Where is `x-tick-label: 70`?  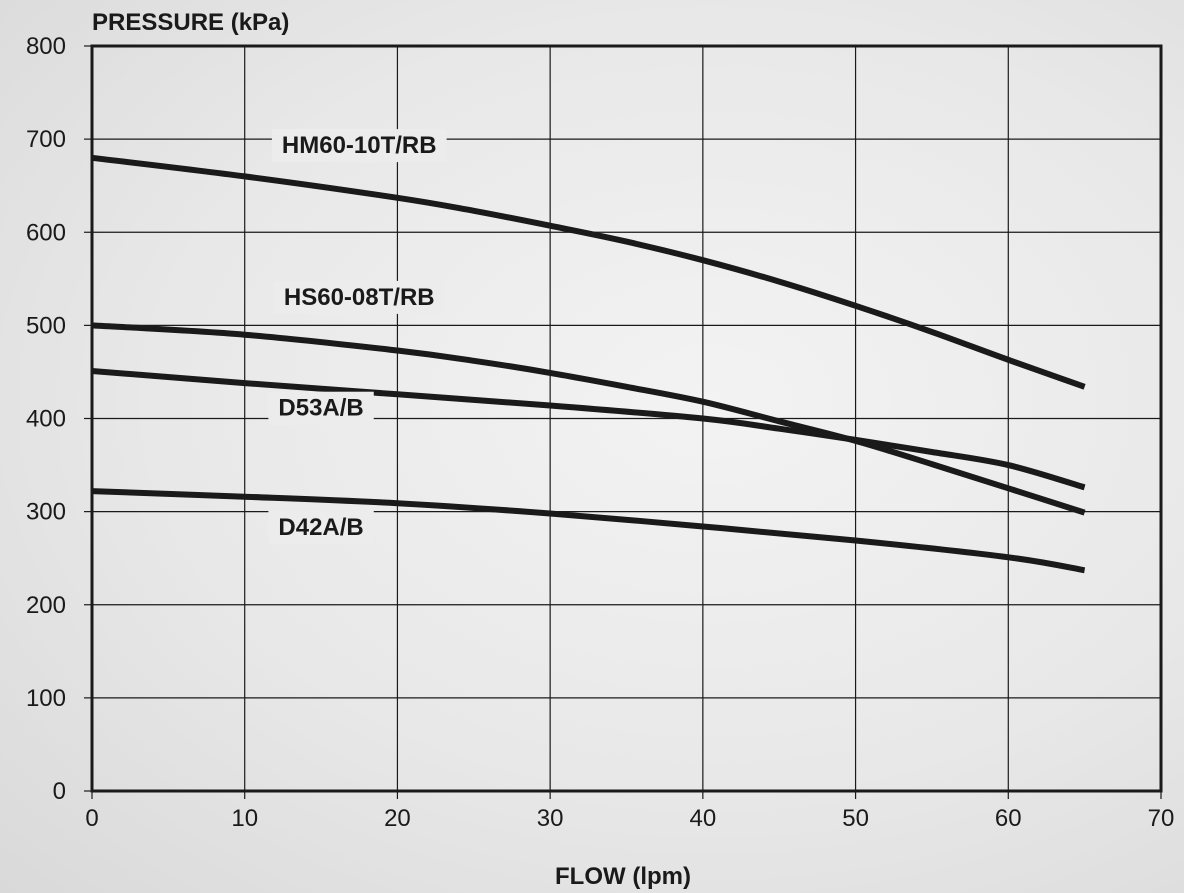
x-tick-label: 70 is located at coordinates (1161, 818).